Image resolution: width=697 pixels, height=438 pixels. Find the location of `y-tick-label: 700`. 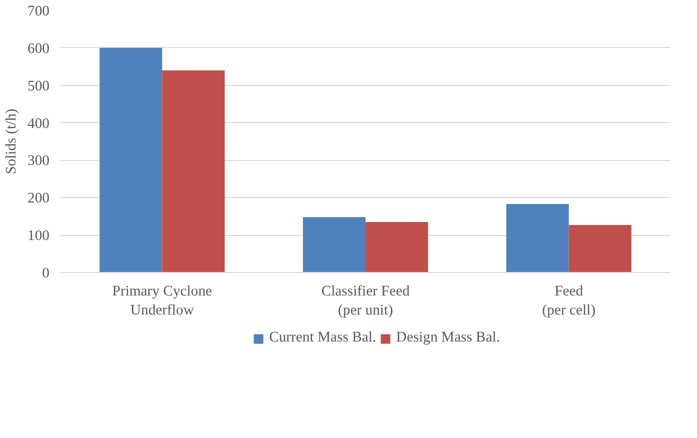

y-tick-label: 700 is located at coordinates (39, 12).